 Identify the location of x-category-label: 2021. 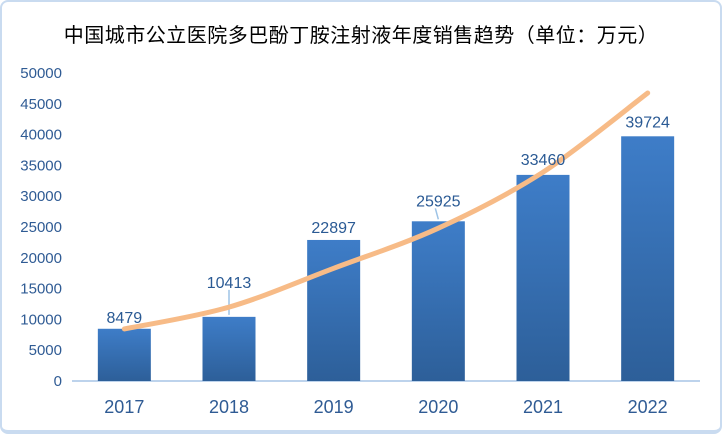
(543, 407).